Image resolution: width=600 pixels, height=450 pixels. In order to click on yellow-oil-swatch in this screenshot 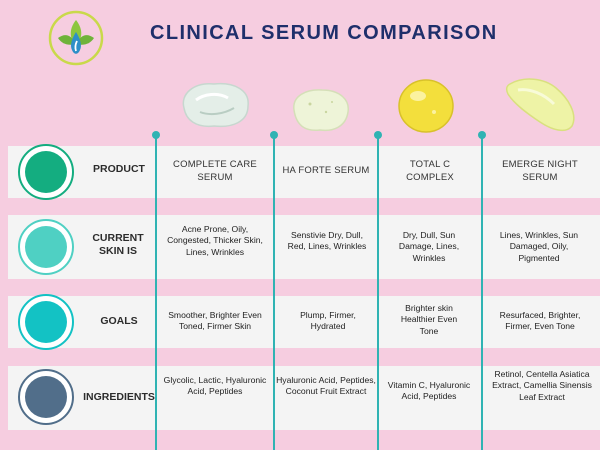, I will do `click(426, 106)`.